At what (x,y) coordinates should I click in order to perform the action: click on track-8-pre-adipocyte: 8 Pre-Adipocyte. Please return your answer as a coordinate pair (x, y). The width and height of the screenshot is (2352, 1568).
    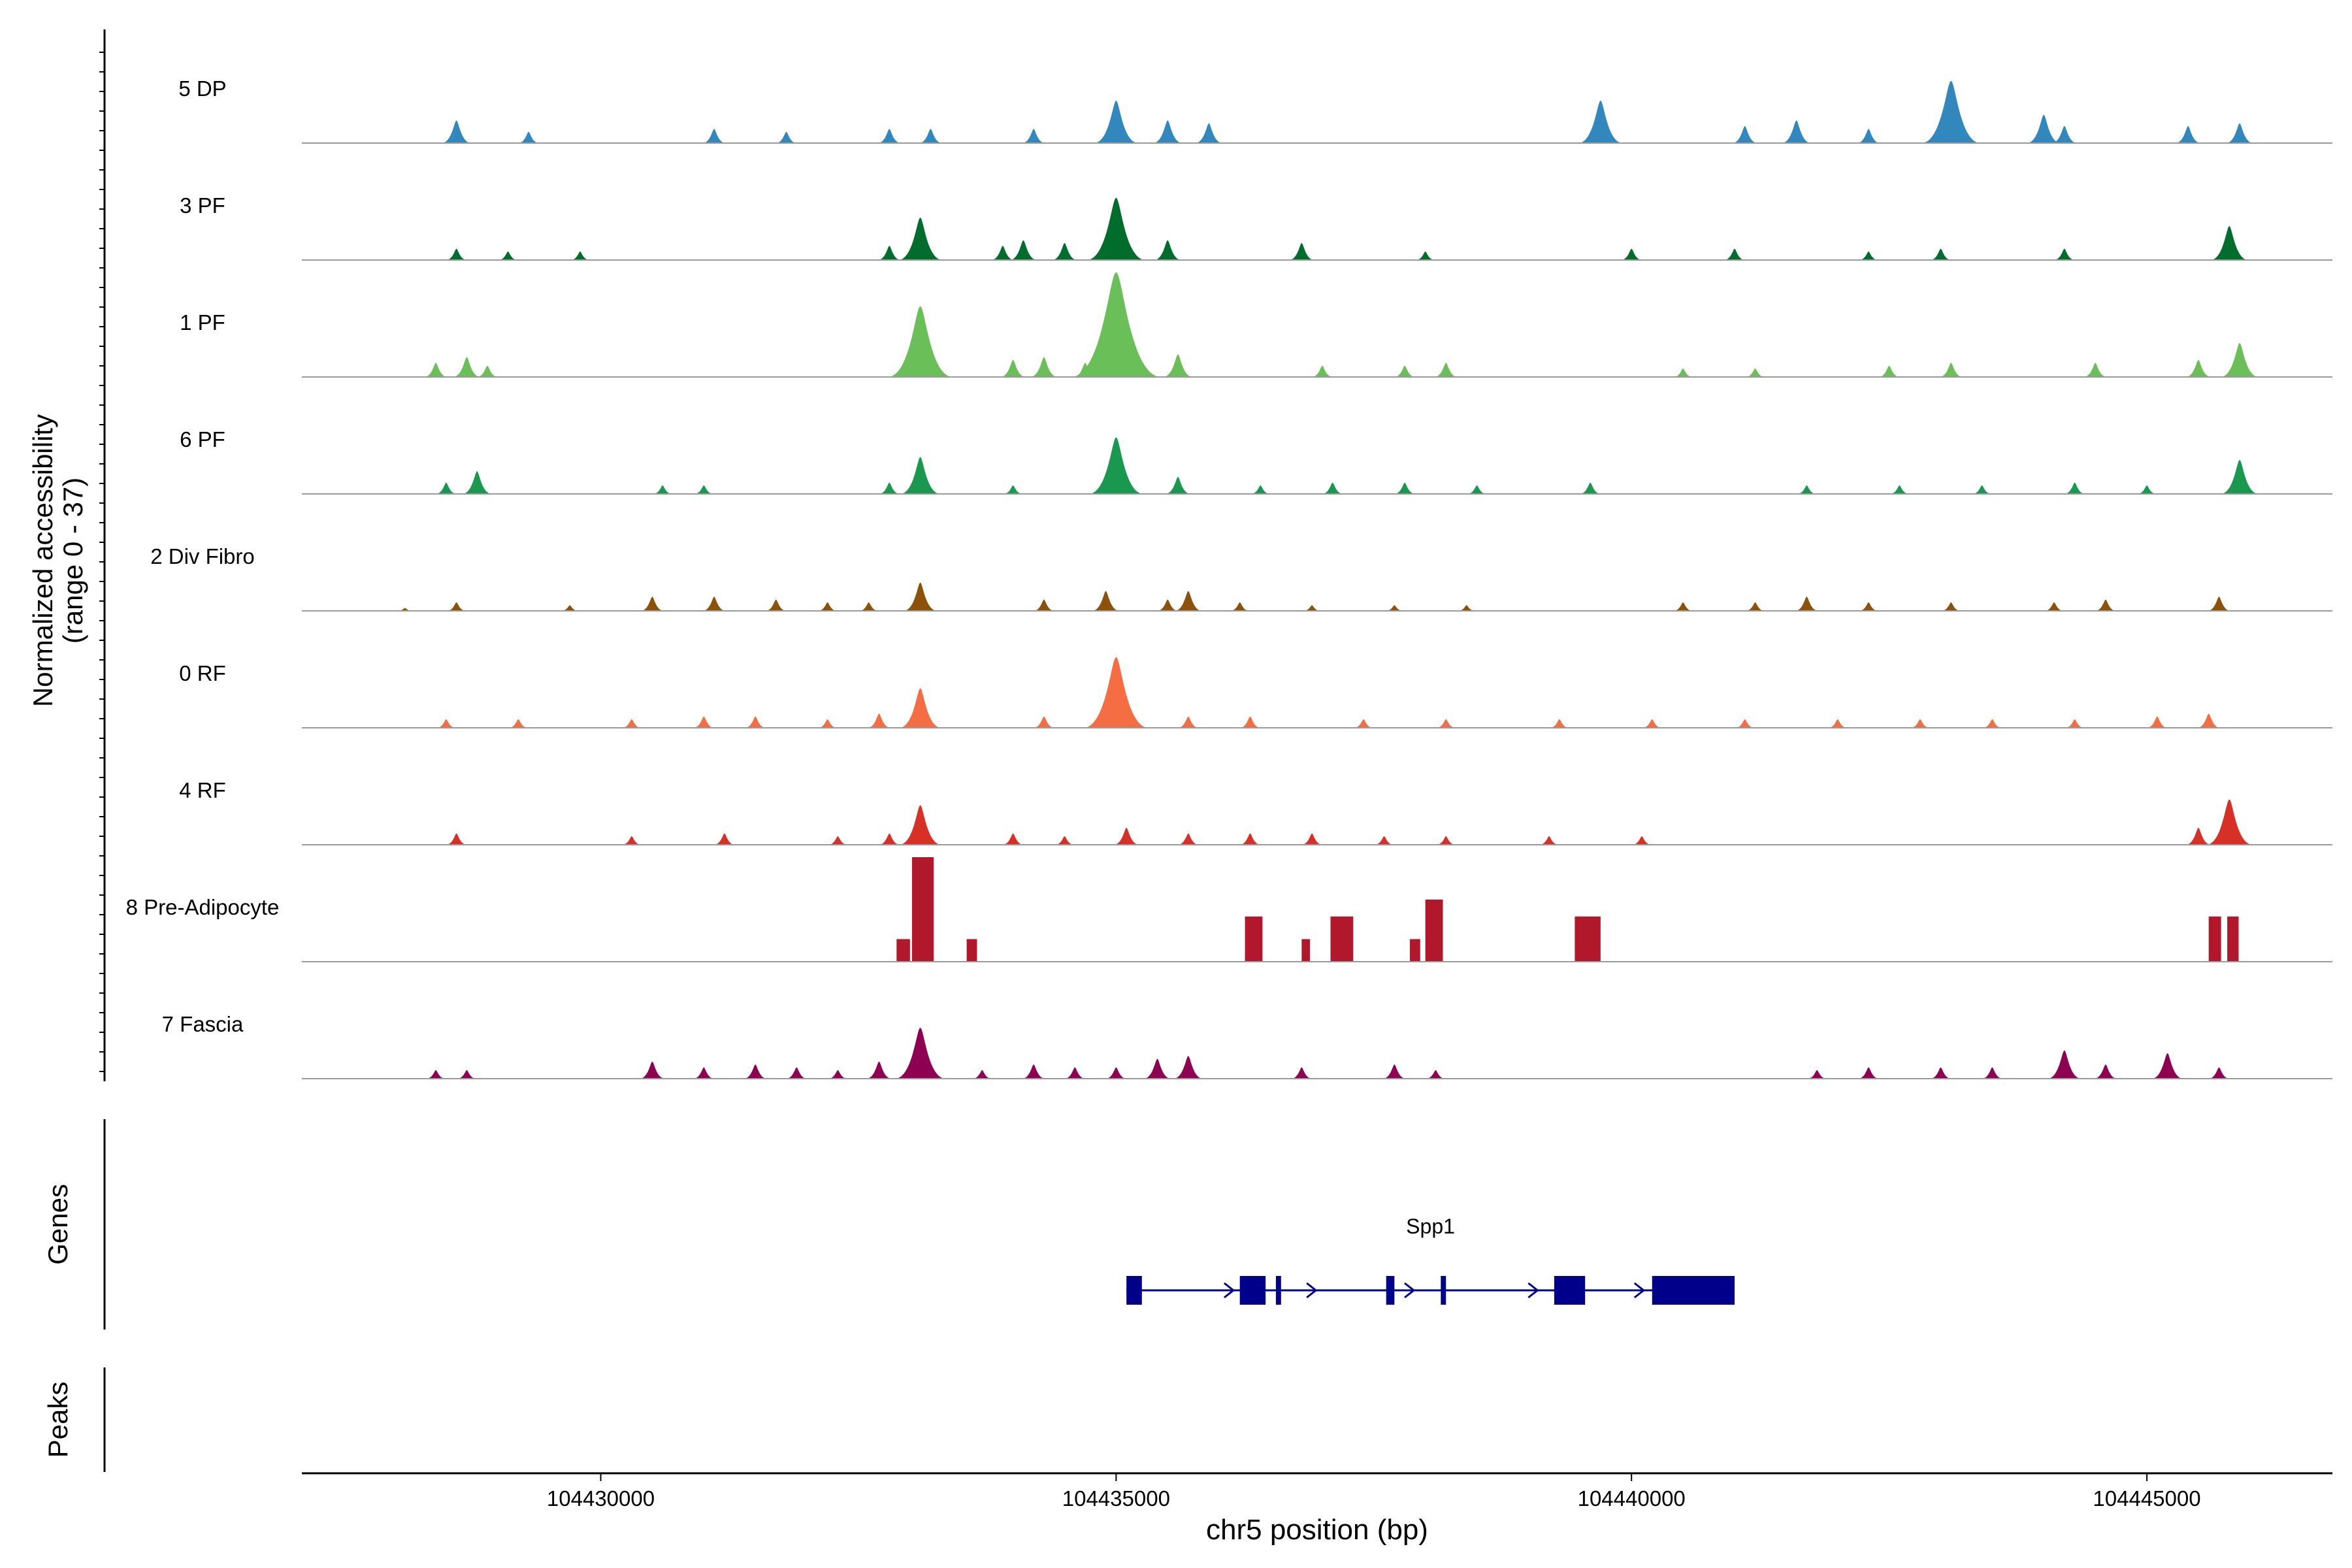
    Looking at the image, I should click on (1229, 909).